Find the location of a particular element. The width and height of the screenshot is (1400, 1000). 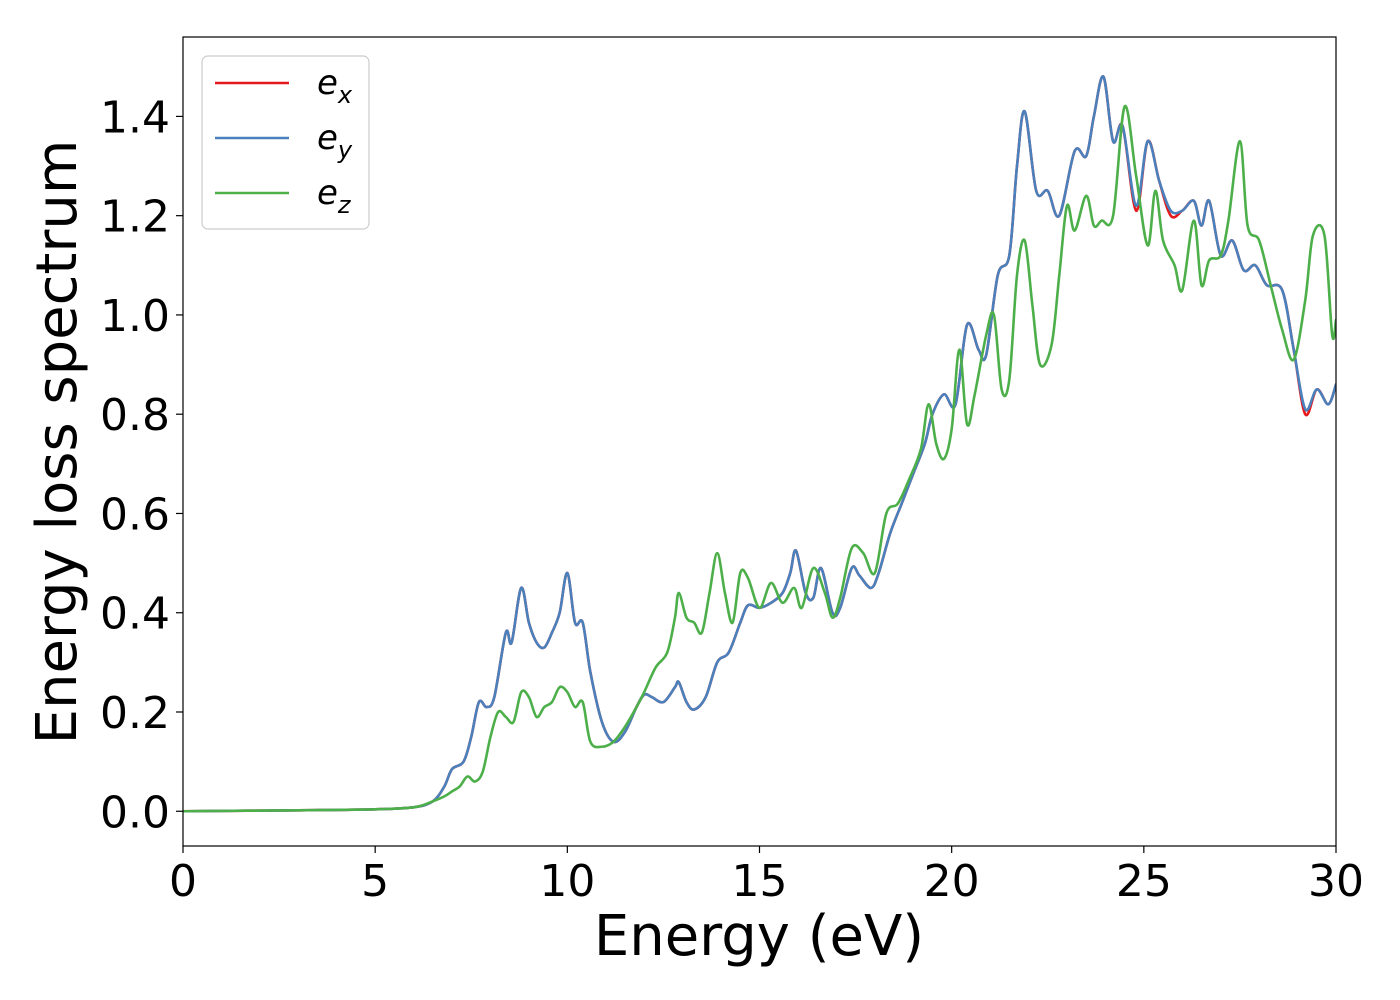

x-tick-label: 5 is located at coordinates (375, 881).